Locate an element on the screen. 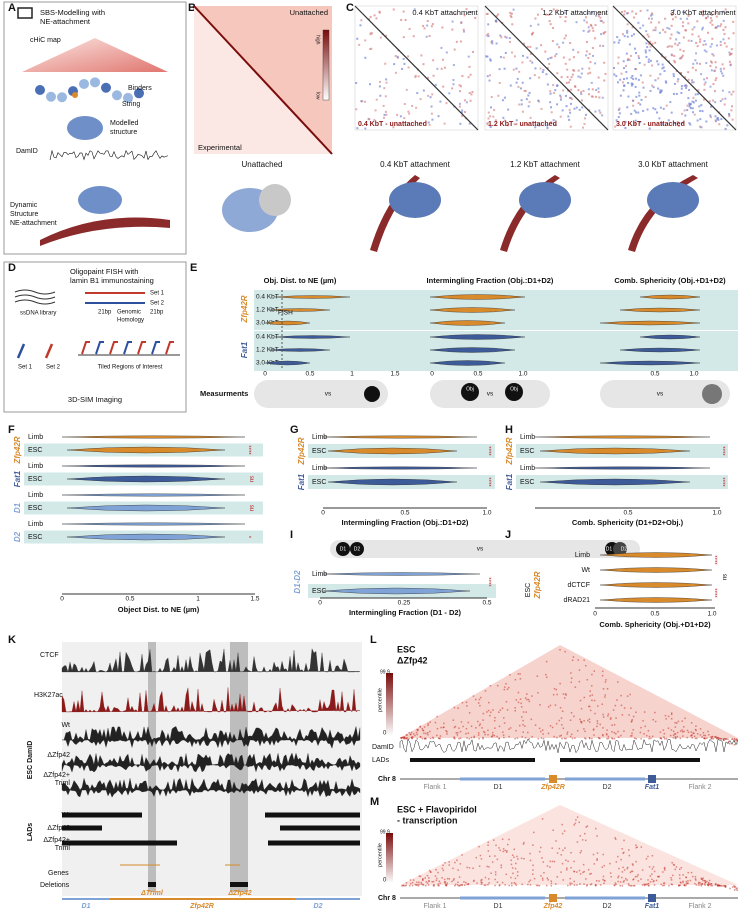 This screenshot has width=738, height=912. label: Zfp42 is located at coordinates (553, 906).